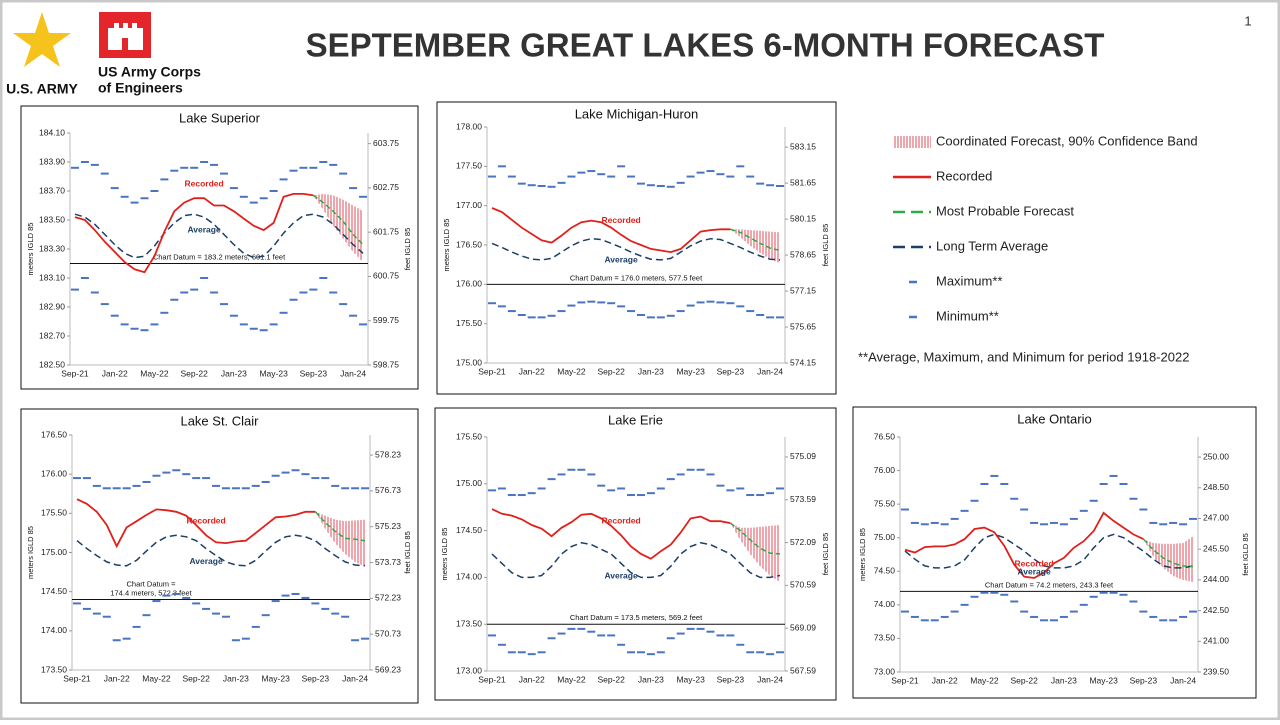 The height and width of the screenshot is (725, 1280). What do you see at coordinates (386, 276) in the screenshot?
I see `y2-tick-label: 600.75` at bounding box center [386, 276].